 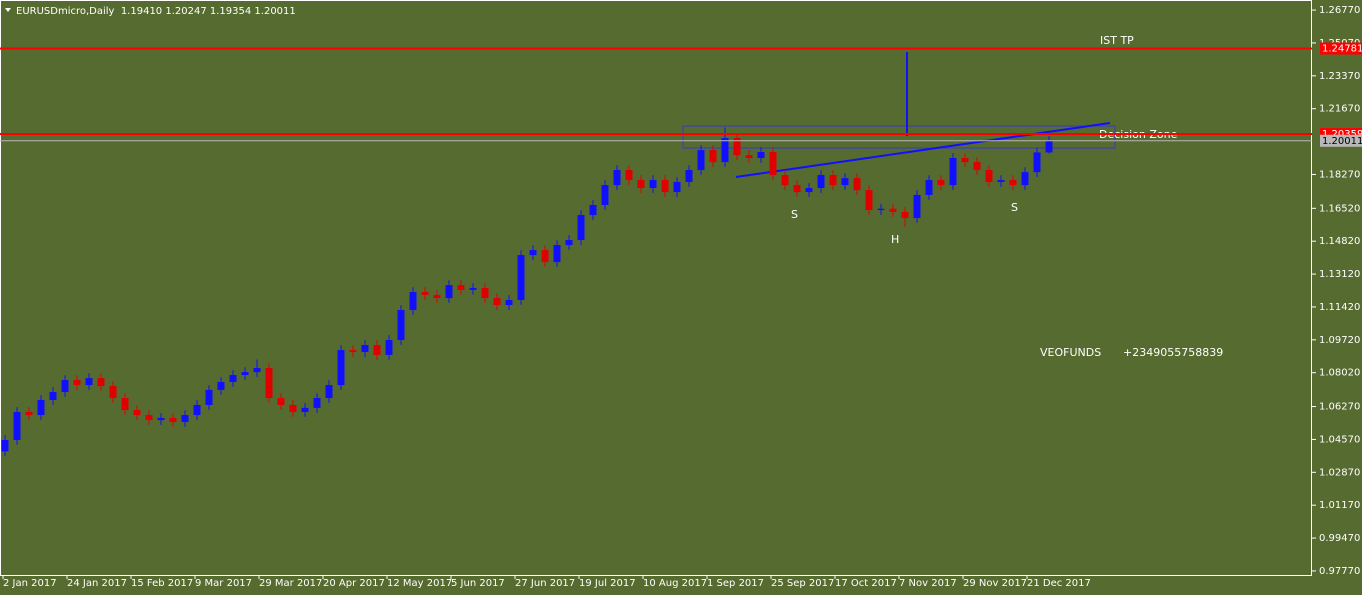 What do you see at coordinates (735, 583) in the screenshot?
I see `x-tick-label: 1 Sep 2017` at bounding box center [735, 583].